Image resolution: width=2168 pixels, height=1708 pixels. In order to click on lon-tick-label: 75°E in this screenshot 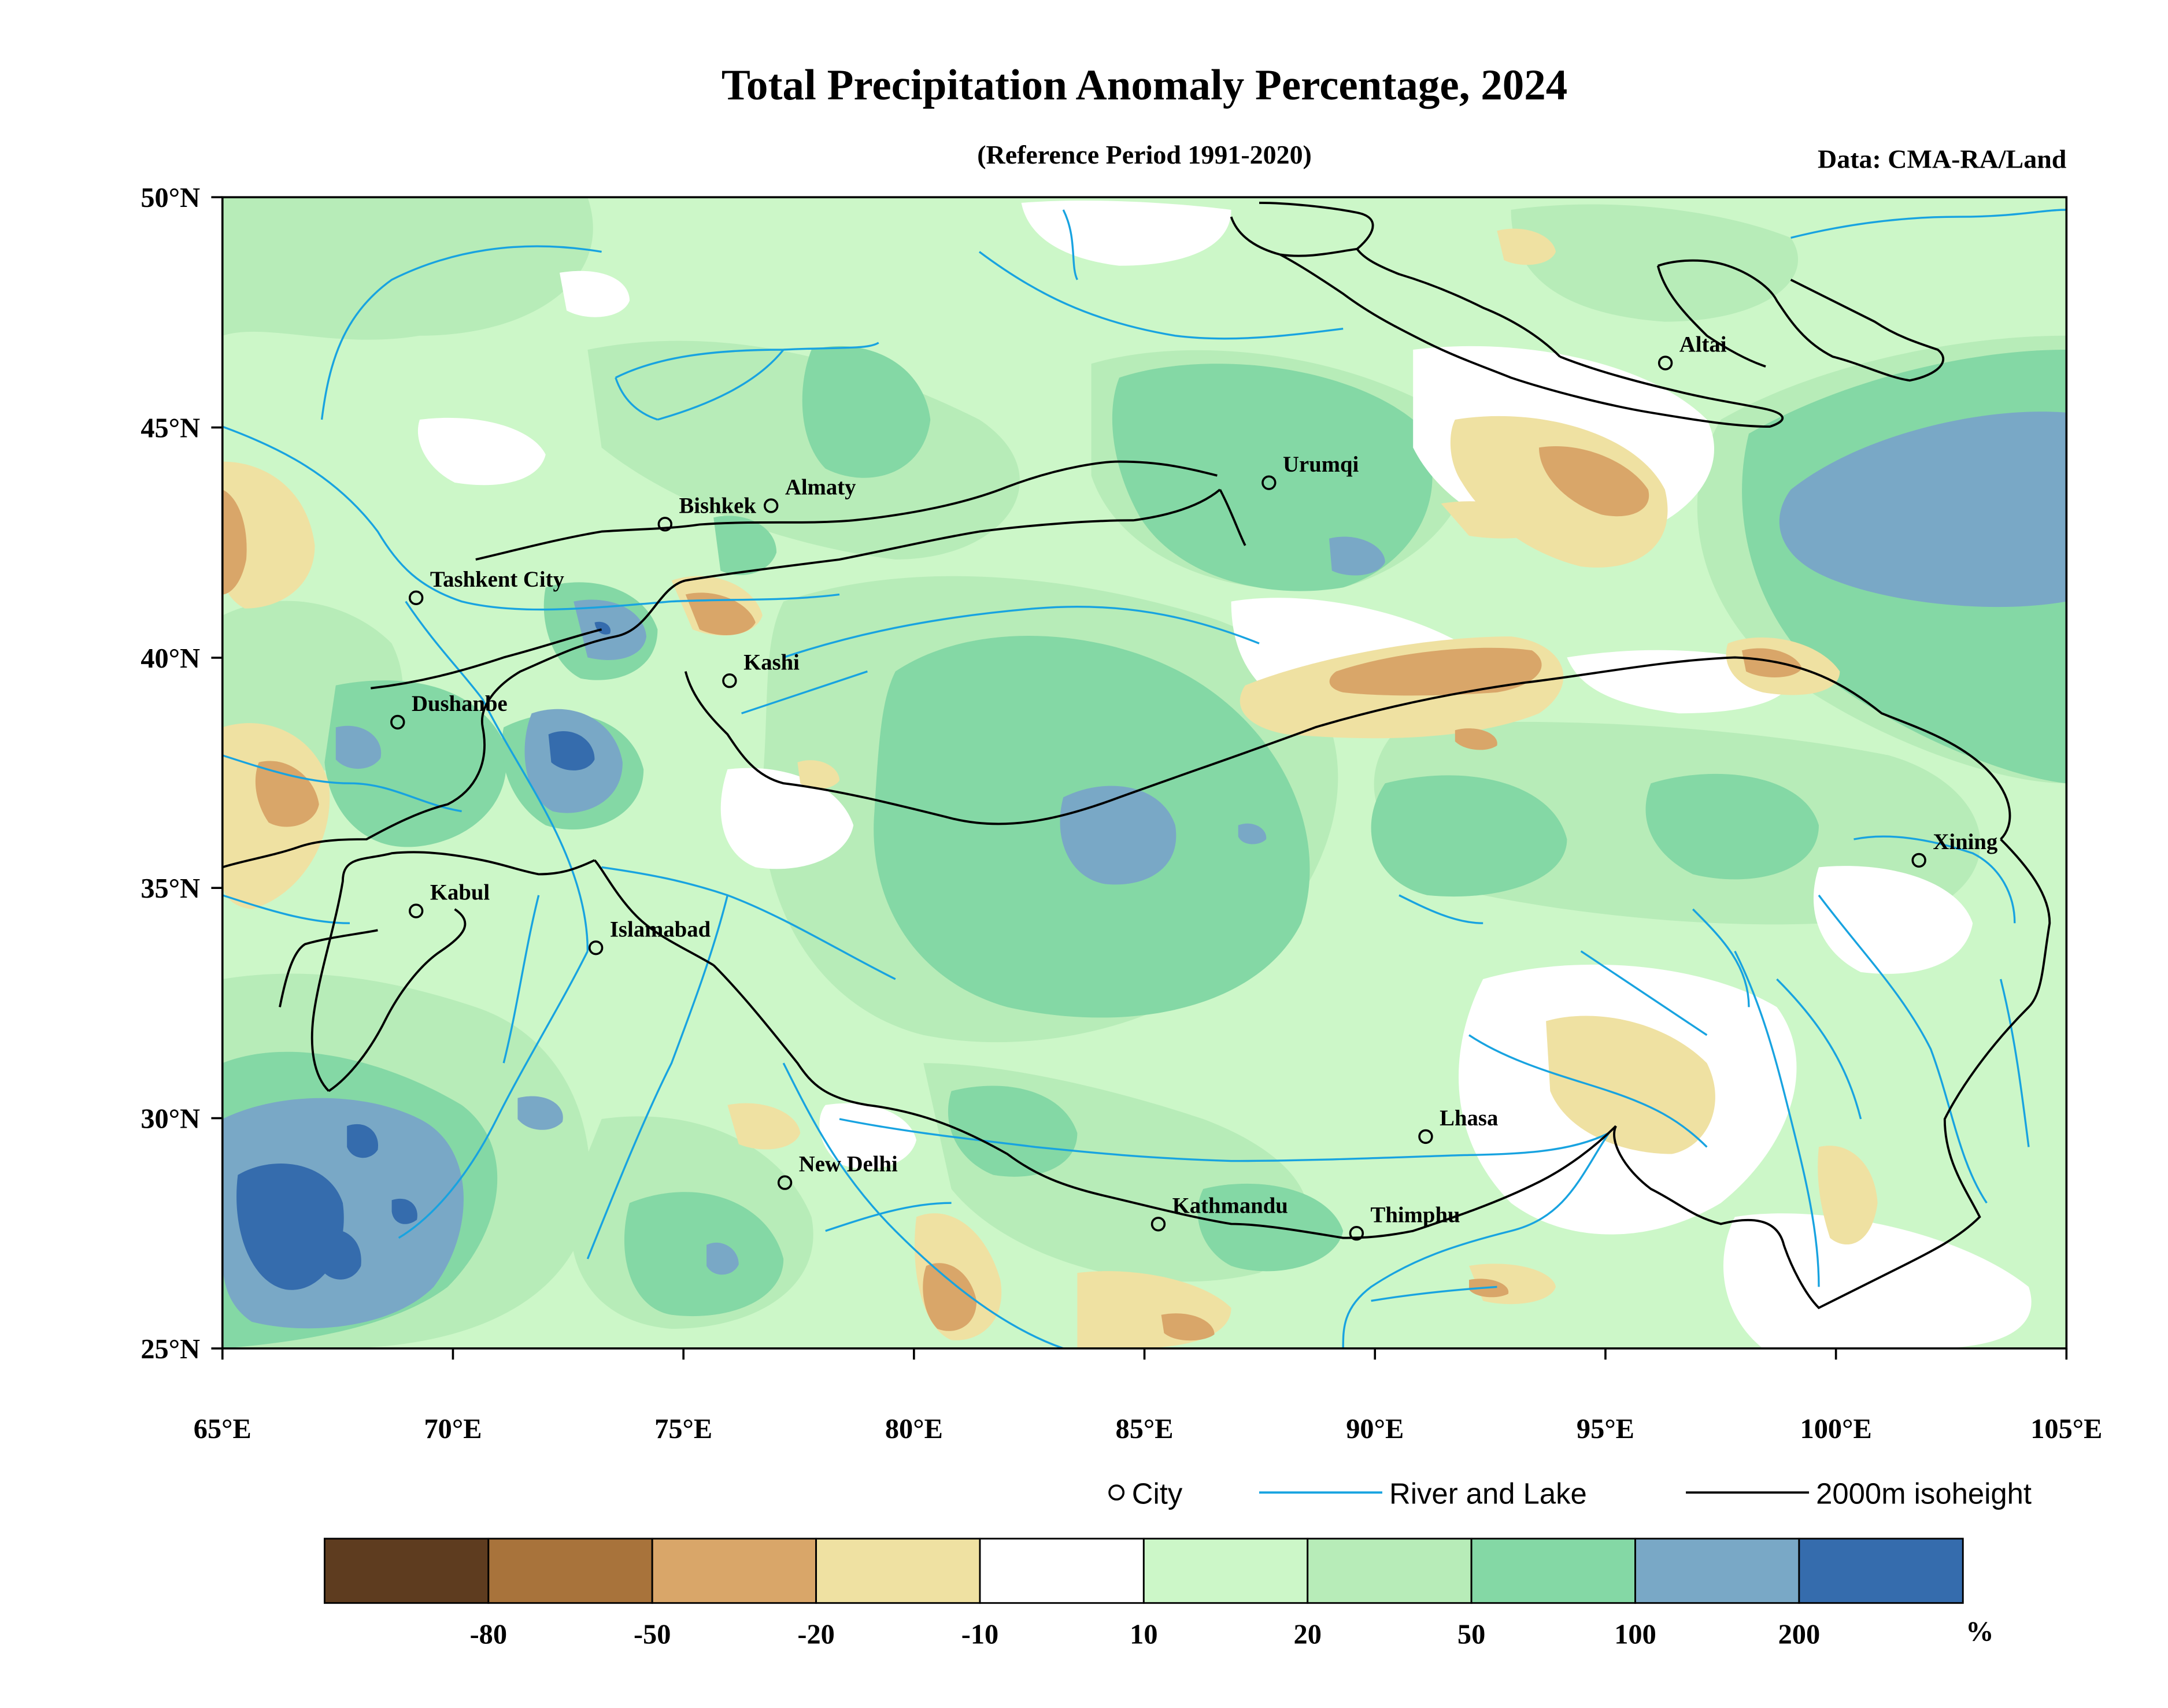, I will do `click(683, 1429)`.